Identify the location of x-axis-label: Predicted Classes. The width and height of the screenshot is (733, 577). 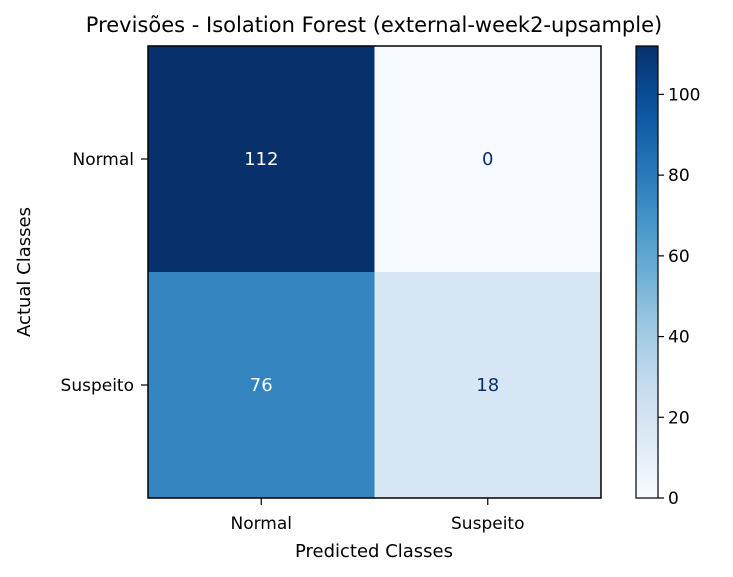
(374, 551).